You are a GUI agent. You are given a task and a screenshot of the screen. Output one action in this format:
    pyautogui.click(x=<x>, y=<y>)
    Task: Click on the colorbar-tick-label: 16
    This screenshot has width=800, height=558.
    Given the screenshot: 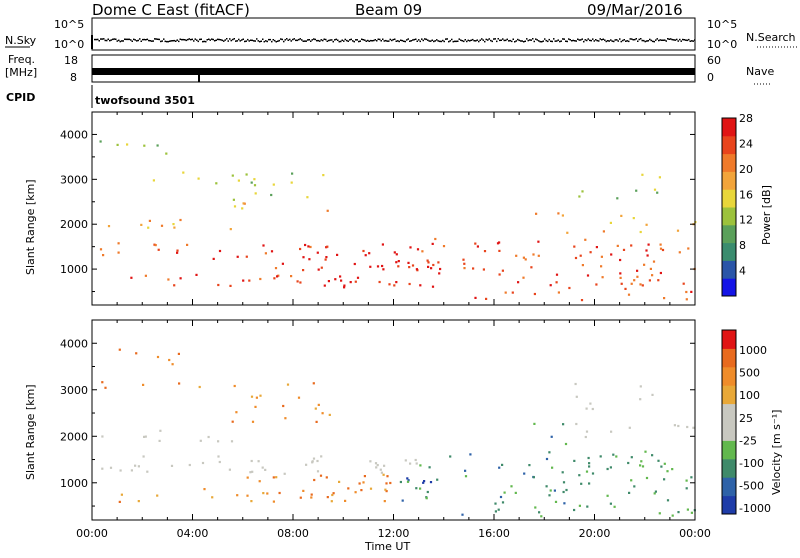 What is the action you would take?
    pyautogui.click(x=746, y=194)
    